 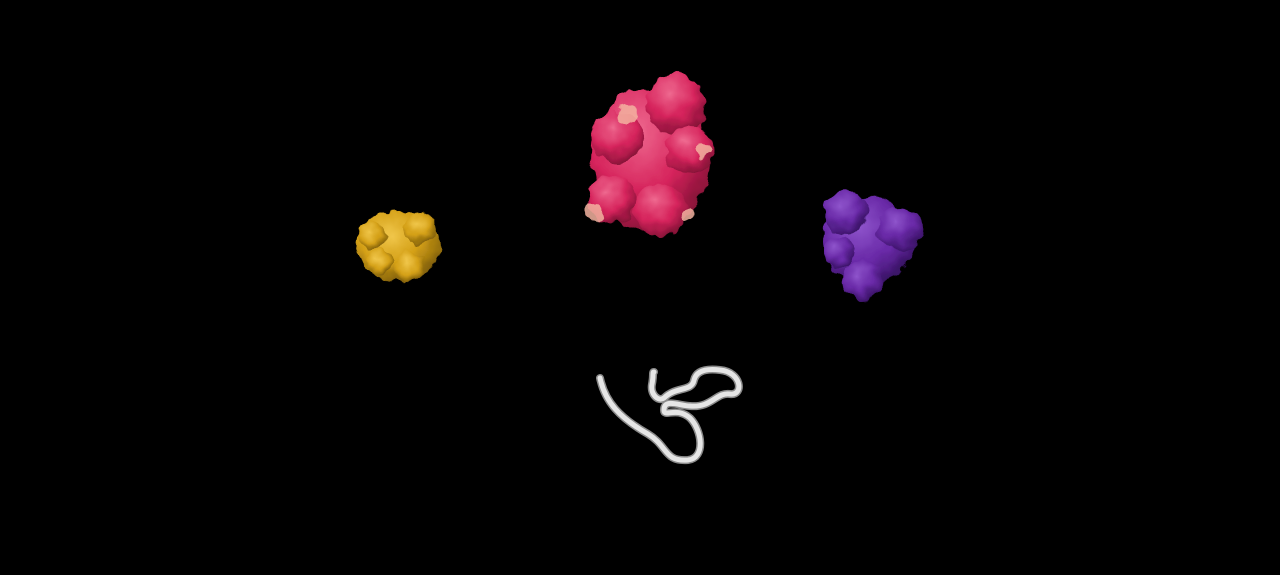 I want to click on peptide-backbone-tube, so click(x=669, y=415).